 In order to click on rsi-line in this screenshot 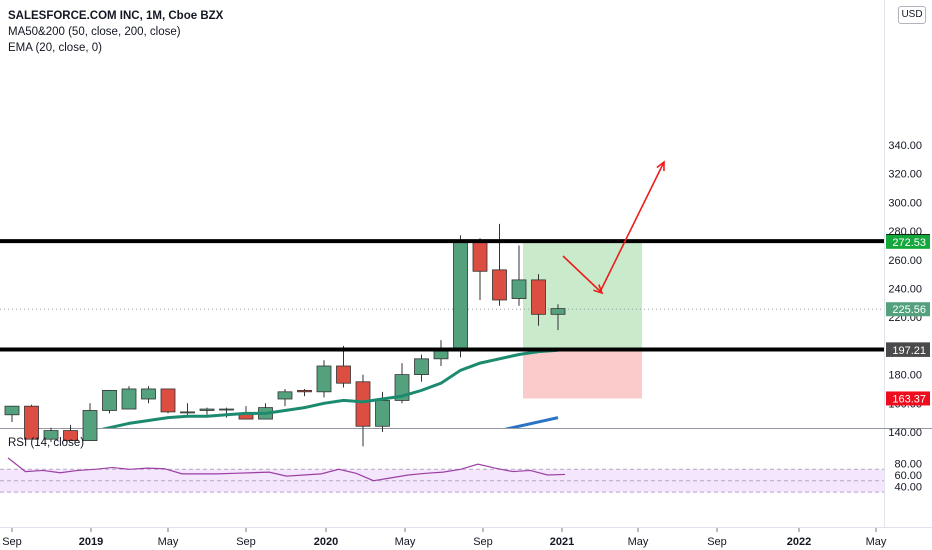, I will do `click(286, 469)`.